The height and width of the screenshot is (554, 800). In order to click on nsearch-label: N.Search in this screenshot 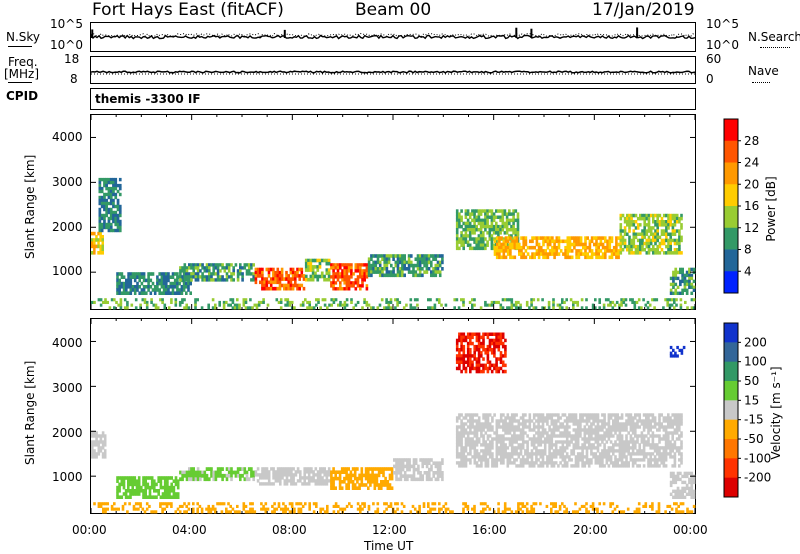, I will do `click(774, 37)`.